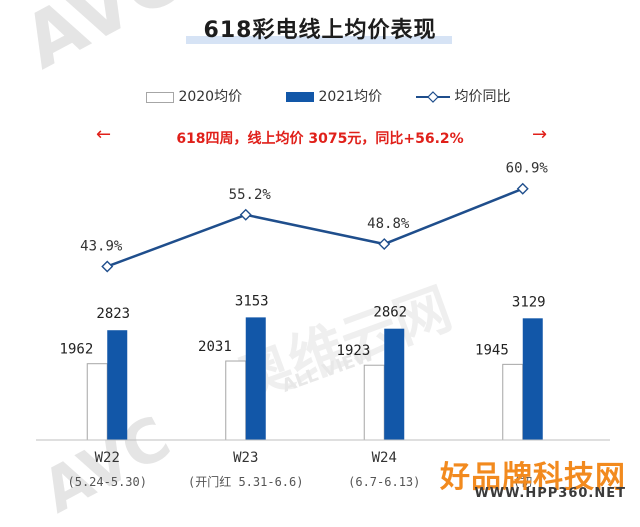  I want to click on x-tick-W24: W24, so click(384, 458).